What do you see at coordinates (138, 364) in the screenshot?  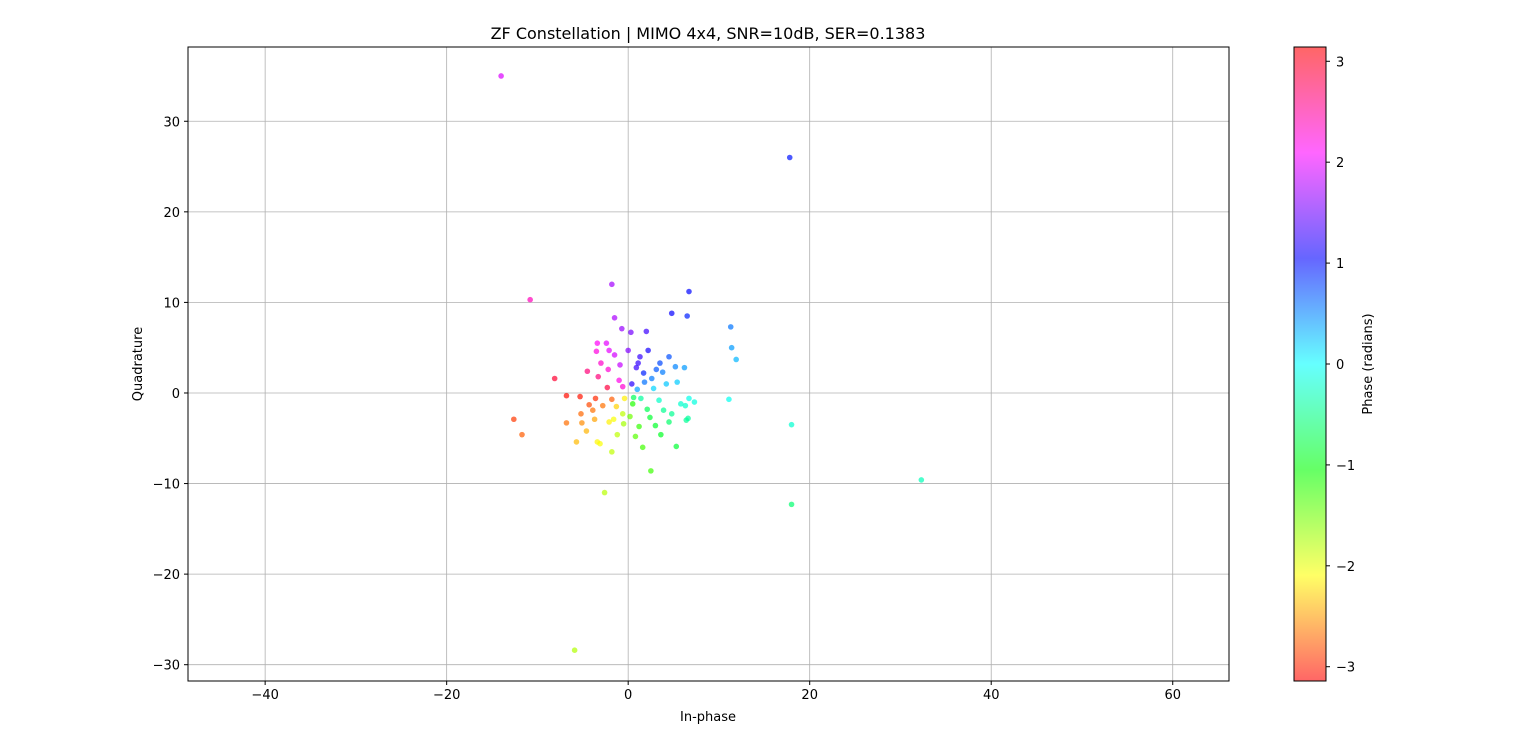 I see `y-axis-label: Quadrature` at bounding box center [138, 364].